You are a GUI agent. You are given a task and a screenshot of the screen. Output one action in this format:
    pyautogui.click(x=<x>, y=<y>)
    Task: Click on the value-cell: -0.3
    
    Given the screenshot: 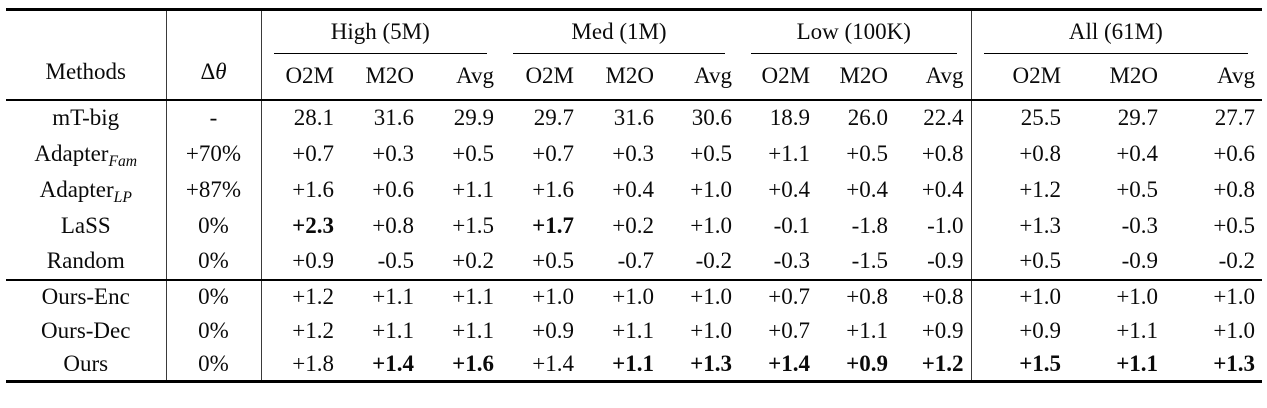 What is the action you would take?
    pyautogui.click(x=792, y=261)
    